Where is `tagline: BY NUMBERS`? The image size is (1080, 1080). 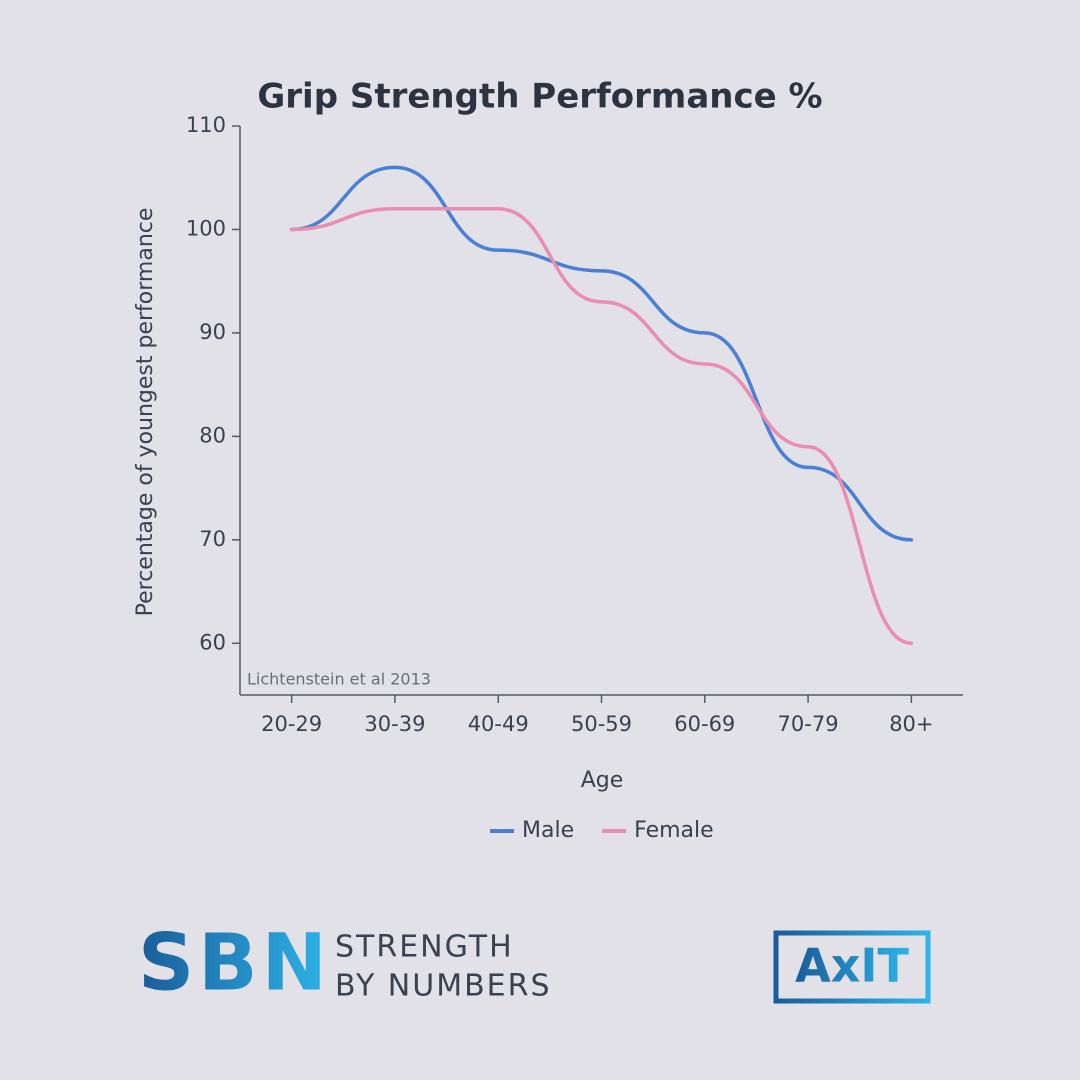
tagline: BY NUMBERS is located at coordinates (443, 986).